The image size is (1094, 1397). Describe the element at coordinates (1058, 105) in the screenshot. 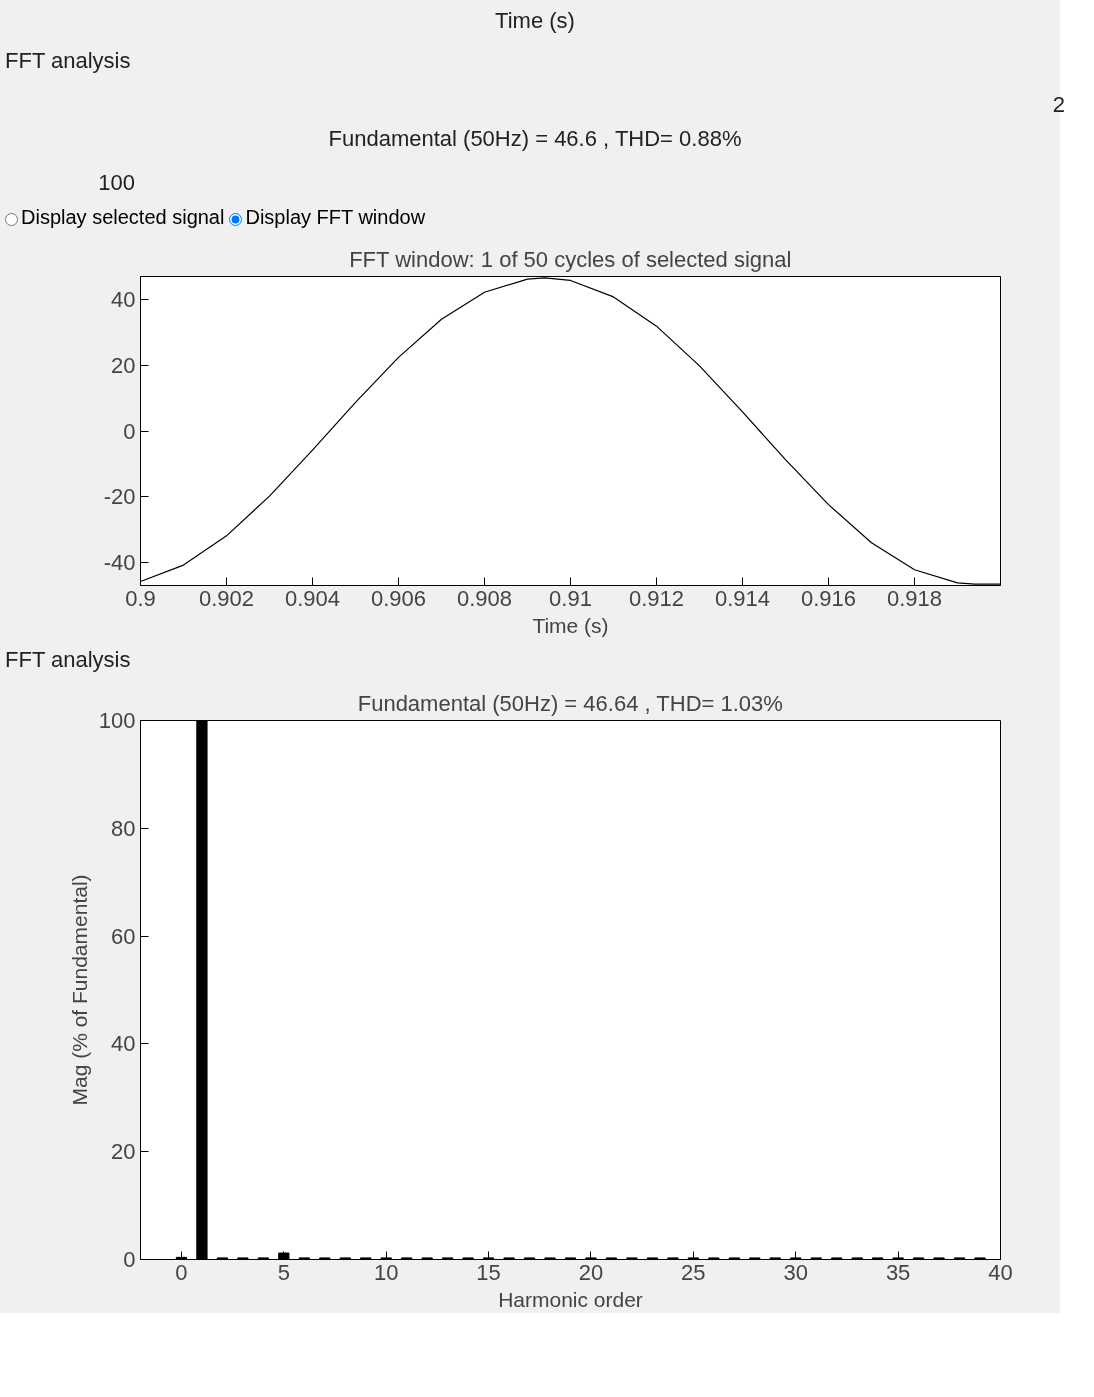

I see `text: 2` at that location.